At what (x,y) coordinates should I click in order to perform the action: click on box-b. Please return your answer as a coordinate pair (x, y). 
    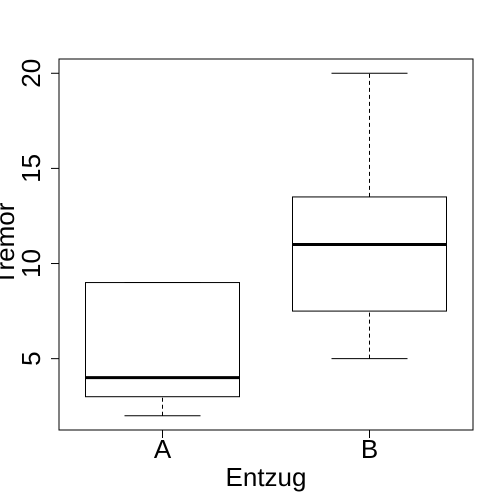
    Looking at the image, I should click on (369, 254).